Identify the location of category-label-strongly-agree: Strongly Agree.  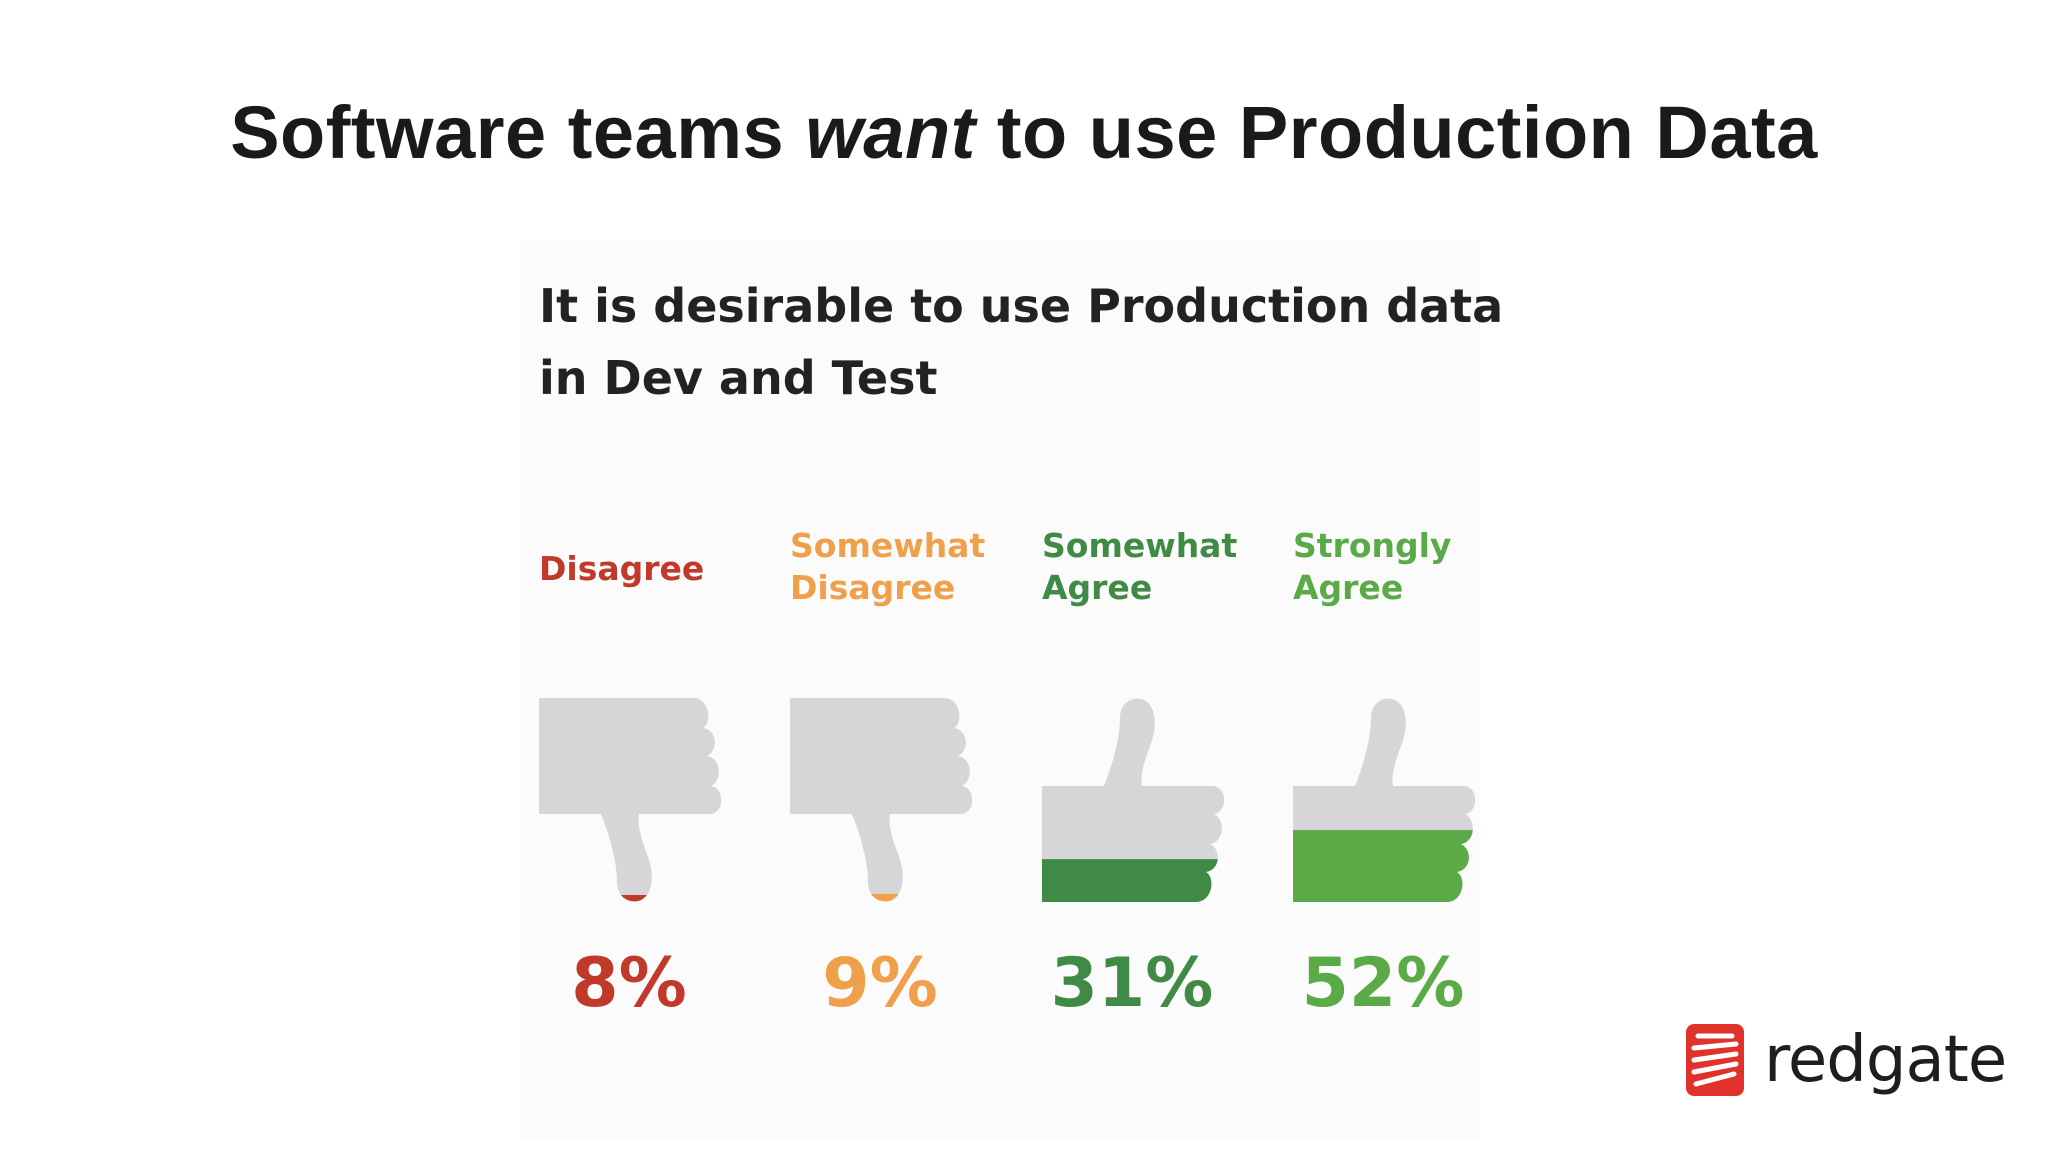
(1372, 567).